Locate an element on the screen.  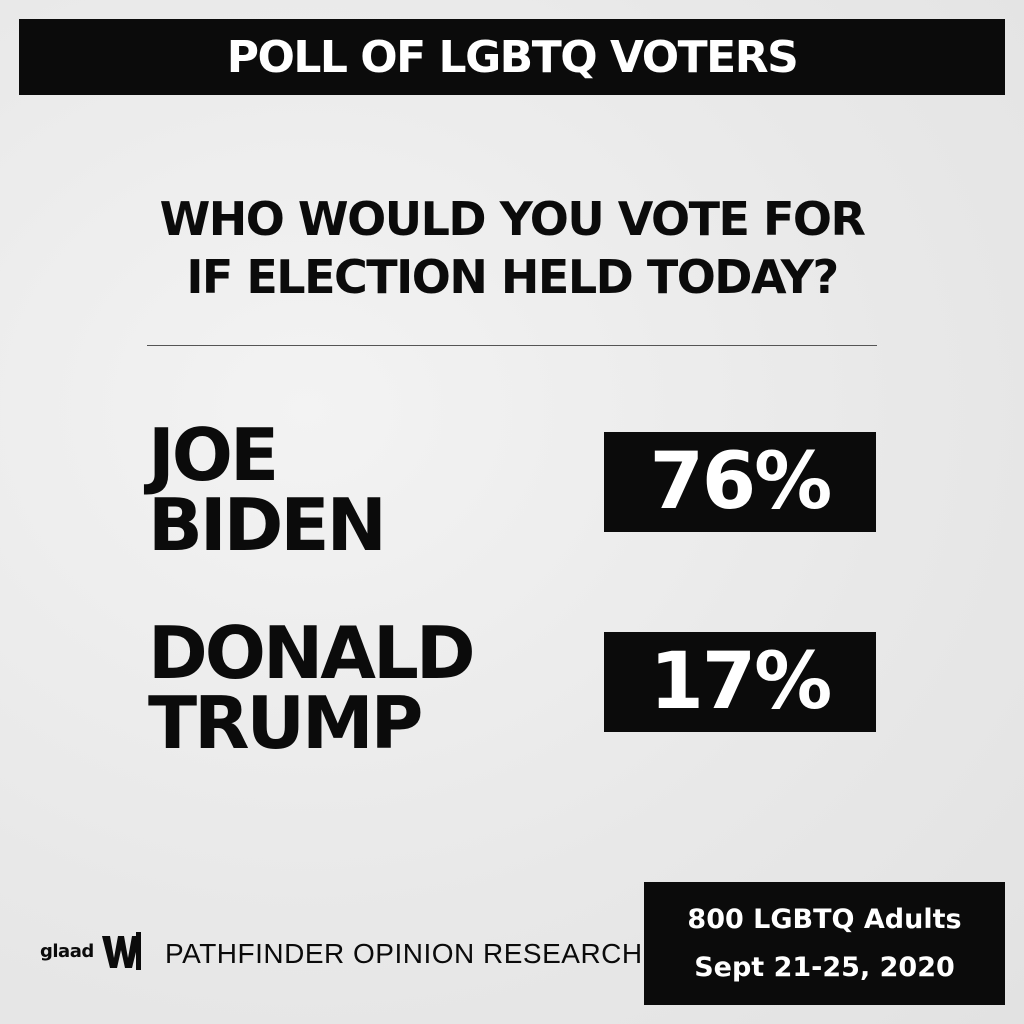
divider-line is located at coordinates (512, 345).